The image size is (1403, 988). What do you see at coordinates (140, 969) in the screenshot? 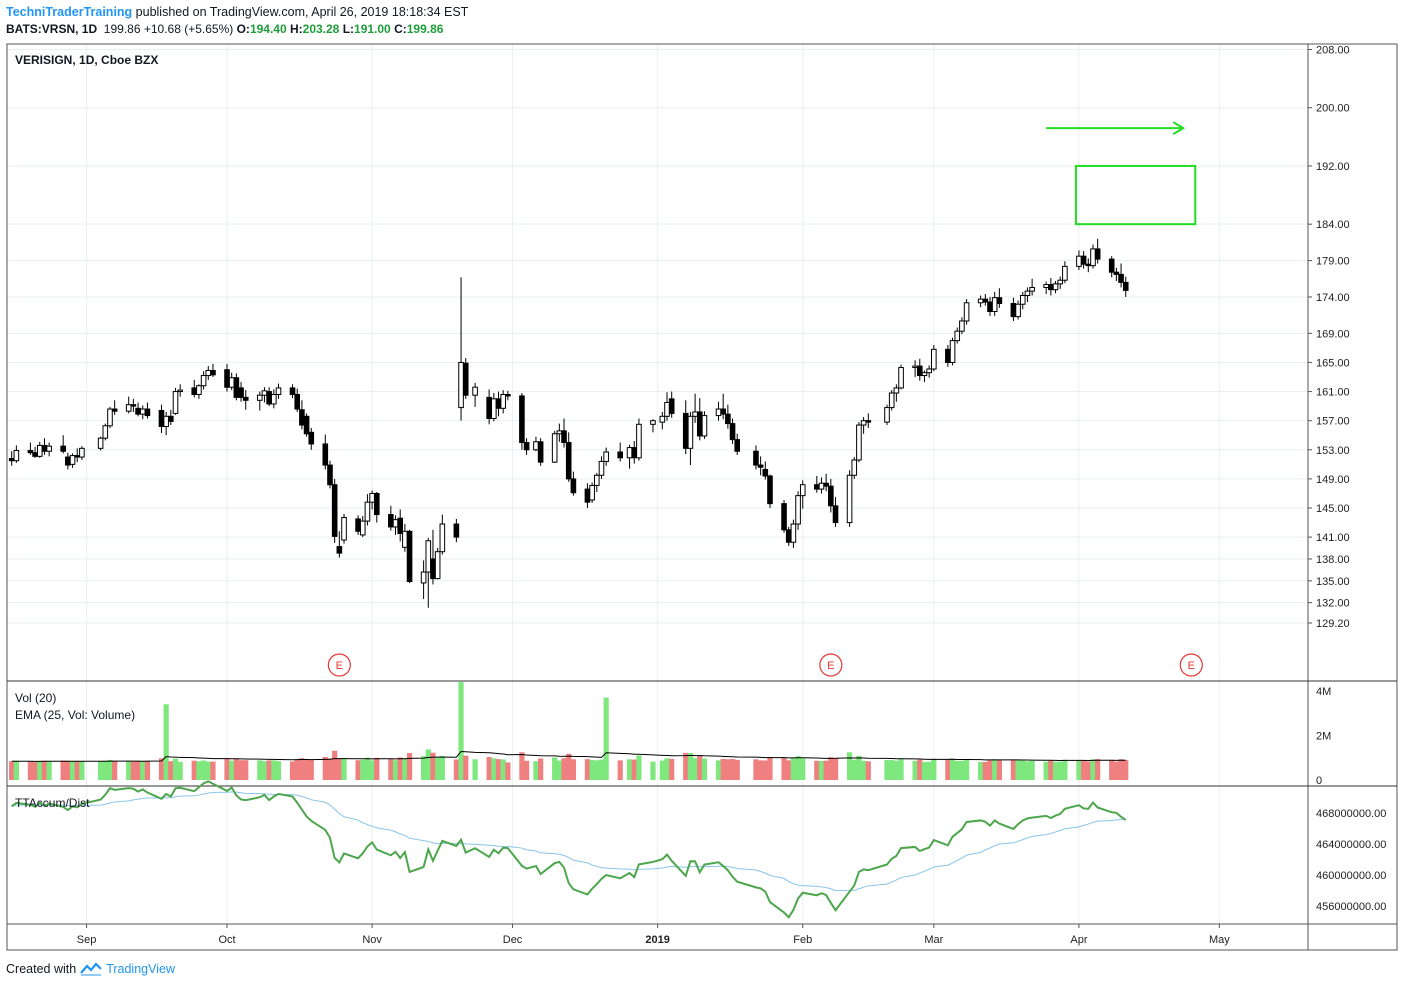
I see `tradingview-brand: TradingView` at bounding box center [140, 969].